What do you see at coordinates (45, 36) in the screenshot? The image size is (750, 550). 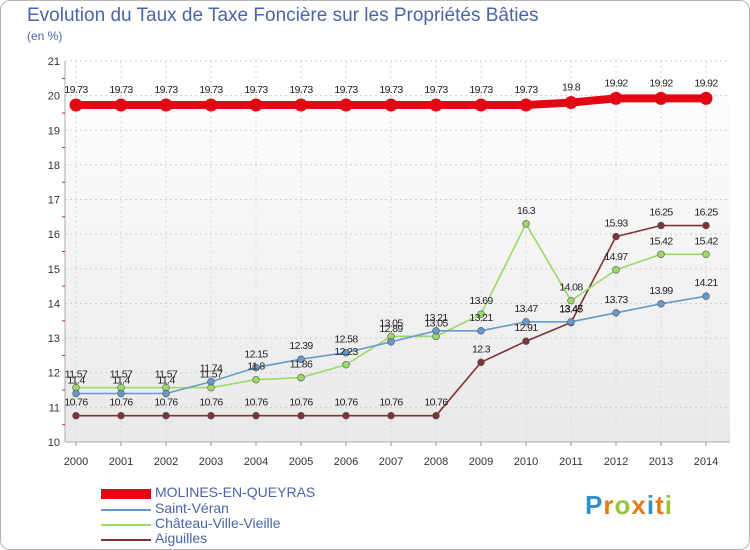 I see `y-unit-label: (en %)` at bounding box center [45, 36].